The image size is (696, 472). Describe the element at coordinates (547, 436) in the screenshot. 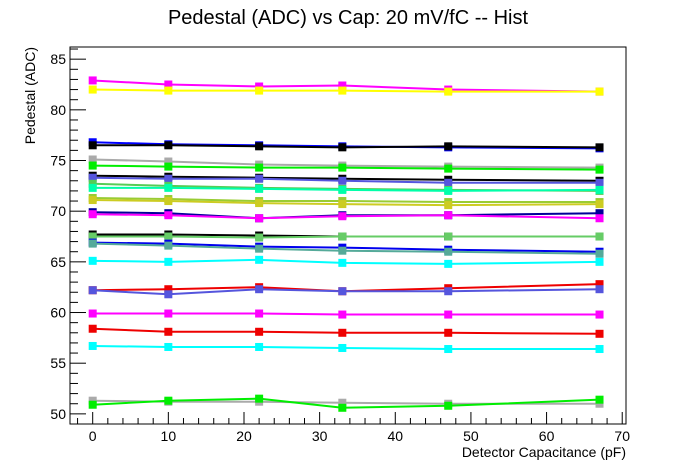

I see `x-tick-label: 60` at that location.